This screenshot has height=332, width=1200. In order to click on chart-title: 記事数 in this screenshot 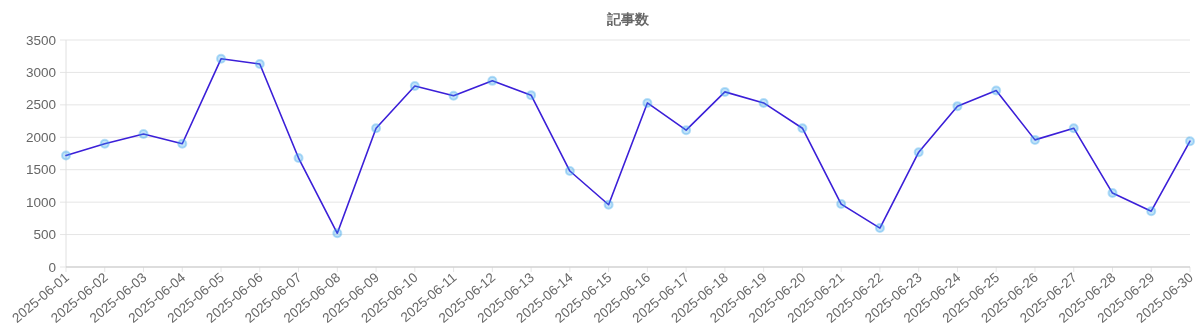, I will do `click(628, 19)`.